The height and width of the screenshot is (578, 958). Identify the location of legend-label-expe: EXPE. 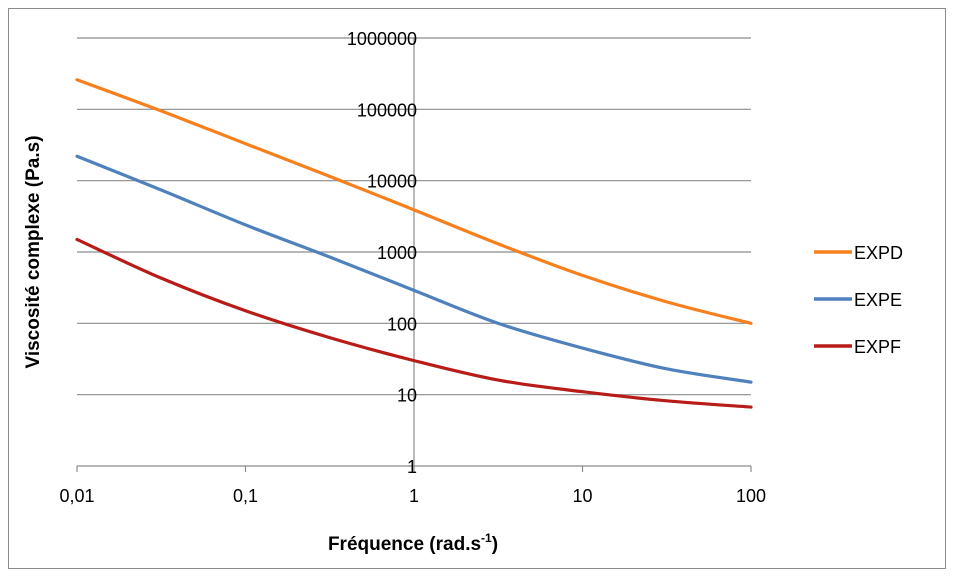
(878, 300).